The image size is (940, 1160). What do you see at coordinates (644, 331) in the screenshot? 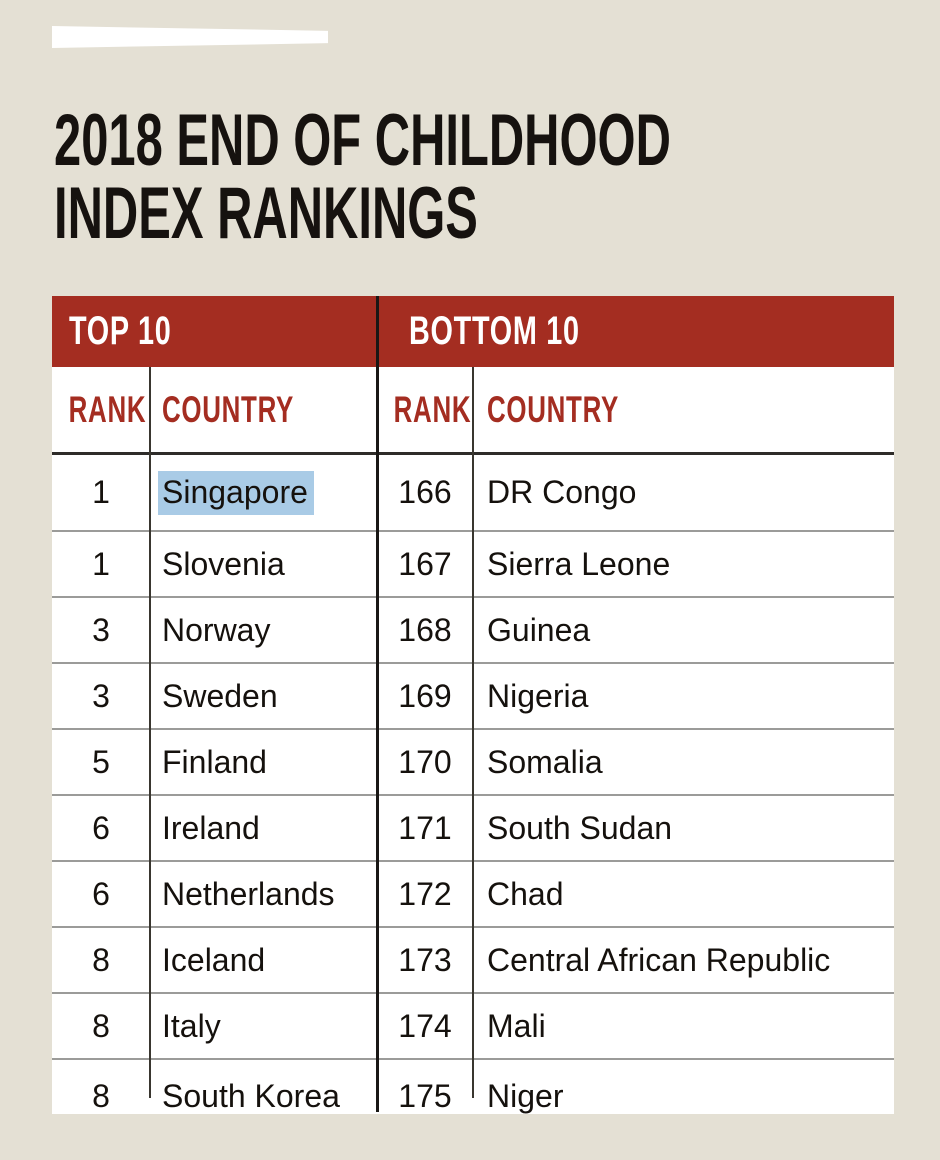
I see `bottom10-section-header: BOTTOM 10` at bounding box center [644, 331].